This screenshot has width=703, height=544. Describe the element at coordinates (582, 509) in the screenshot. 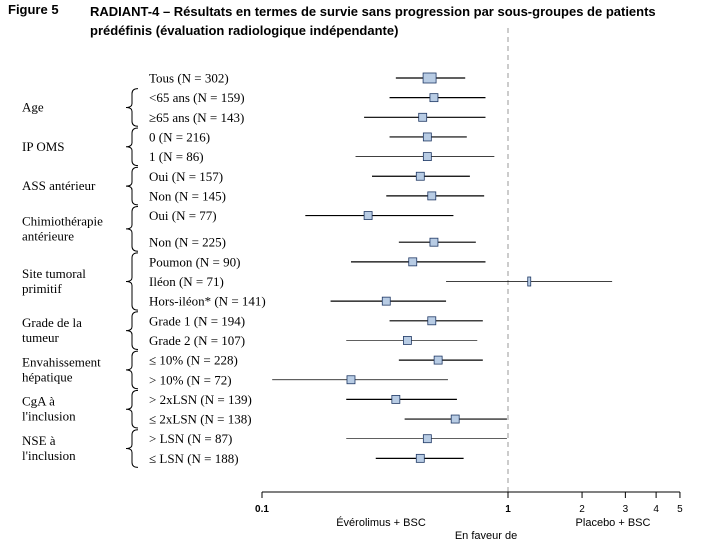

I see `x-tick-label: 2` at that location.